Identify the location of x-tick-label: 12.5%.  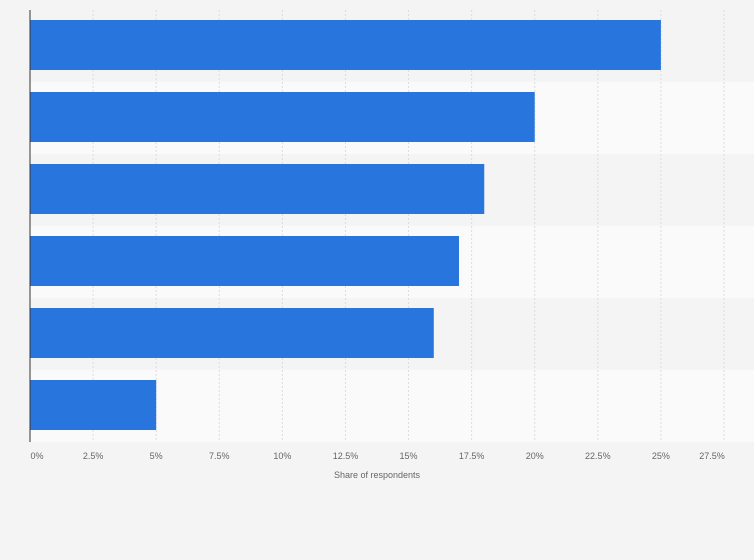
(346, 456).